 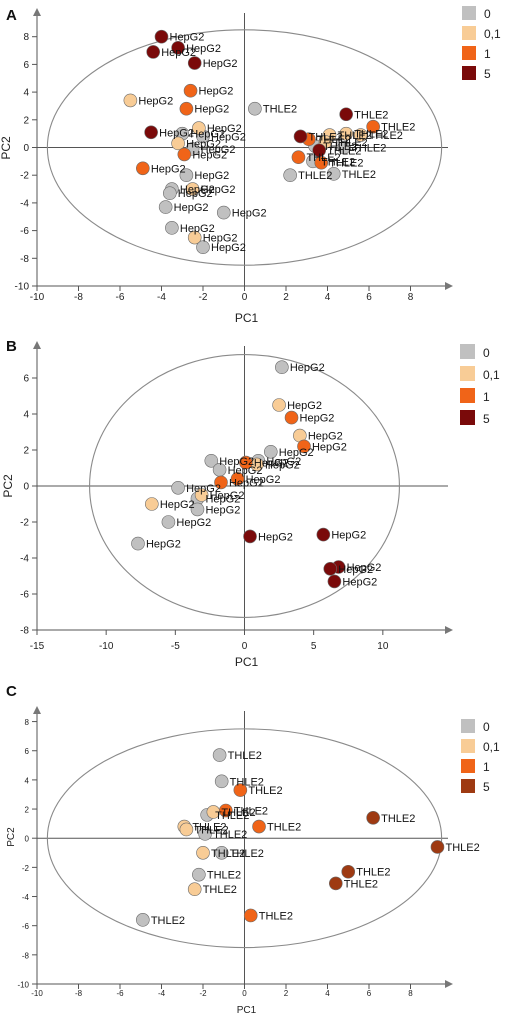 I want to click on legend-label: 1, so click(x=486, y=767).